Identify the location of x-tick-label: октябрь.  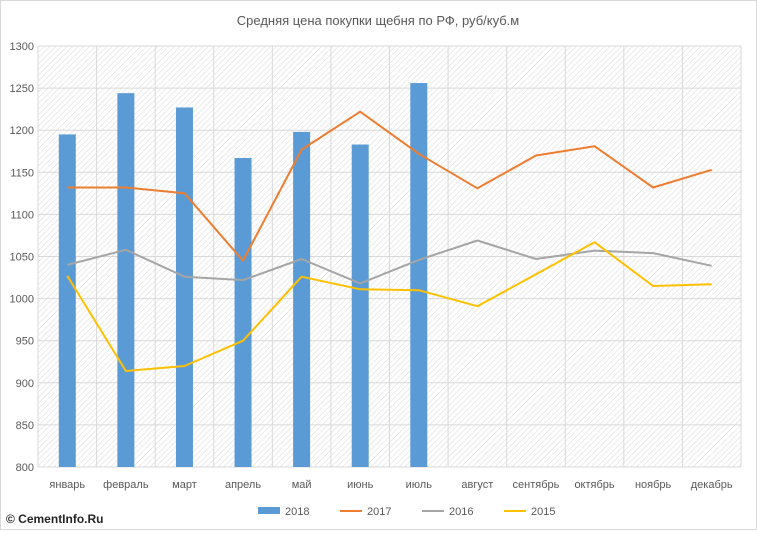
(594, 485).